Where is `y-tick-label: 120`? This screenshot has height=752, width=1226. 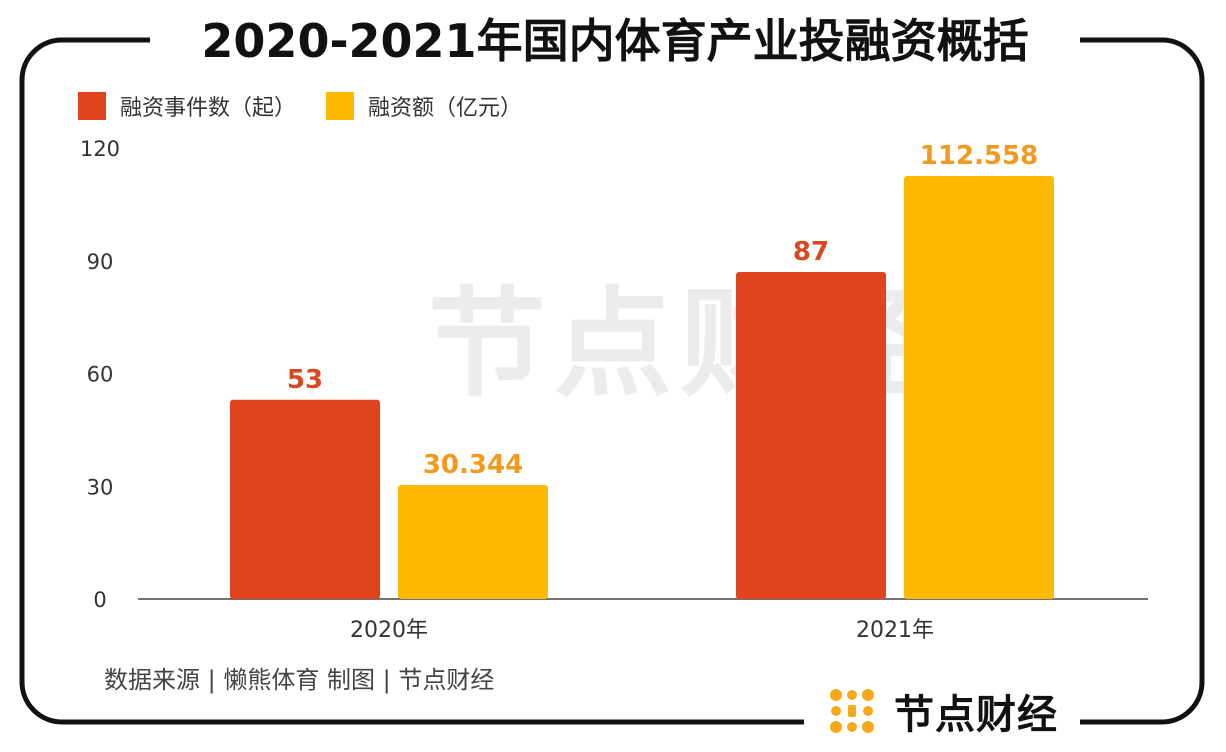 y-tick-label: 120 is located at coordinates (100, 149).